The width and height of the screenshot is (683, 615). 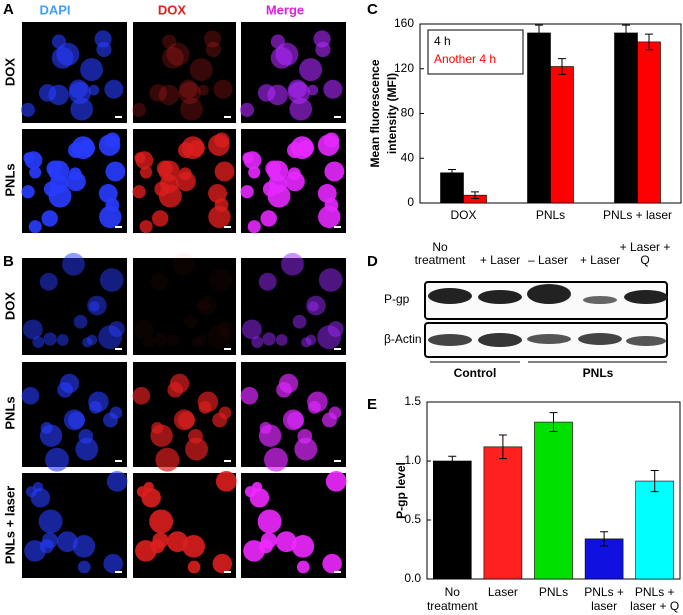 What do you see at coordinates (475, 373) in the screenshot?
I see `group-label: Control` at bounding box center [475, 373].